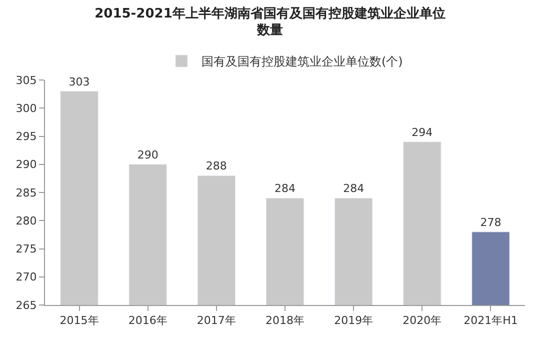 Image resolution: width=540 pixels, height=345 pixels. Describe the element at coordinates (302, 61) in the screenshot. I see `legend-label: 国有及国有控股建筑业企业单位数(个)` at that location.